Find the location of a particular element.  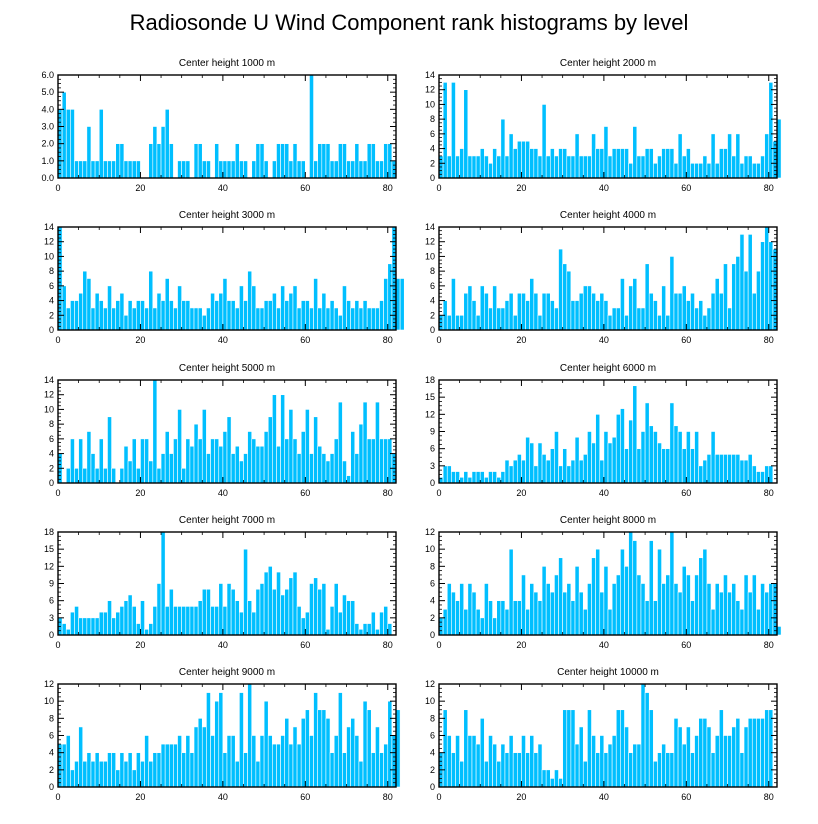

x-tick-label: 0 is located at coordinates (57, 188).